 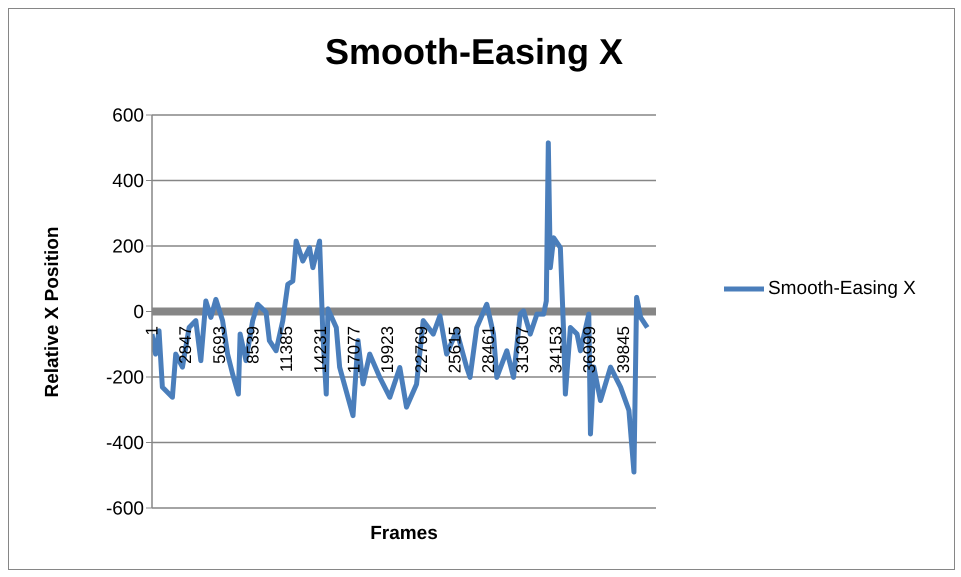 I want to click on legend-label: Smooth-Easing X, so click(x=842, y=289).